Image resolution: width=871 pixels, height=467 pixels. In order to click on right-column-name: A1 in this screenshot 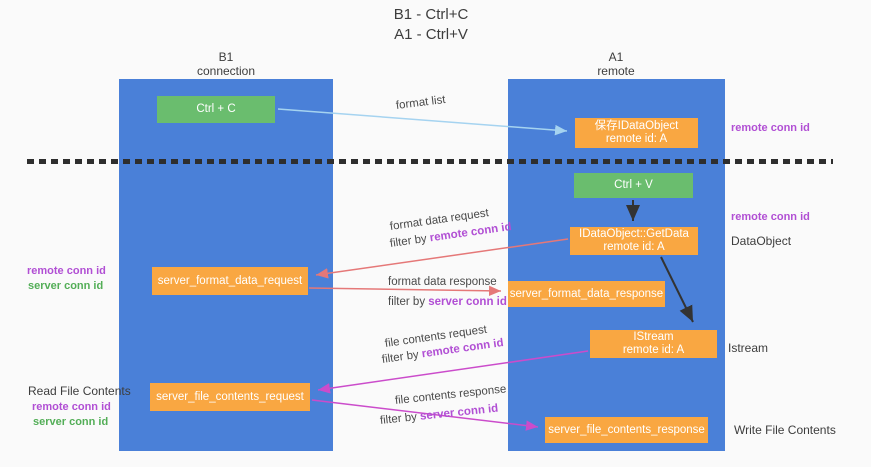, I will do `click(616, 57)`.